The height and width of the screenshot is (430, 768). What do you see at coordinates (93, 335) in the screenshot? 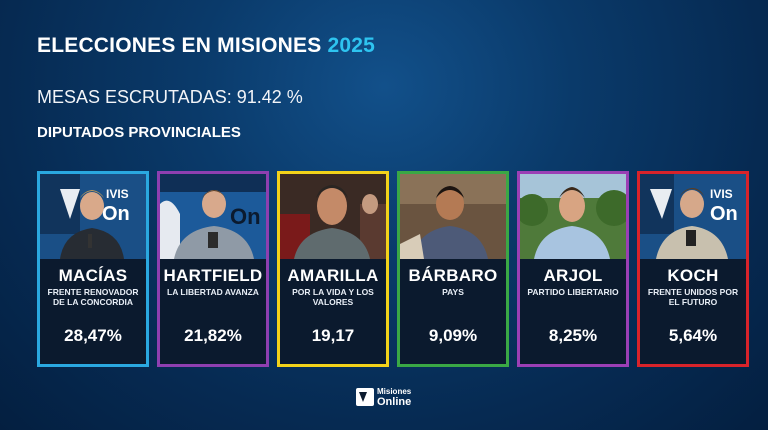
I see `candidate-percentage: 28,47%` at bounding box center [93, 335].